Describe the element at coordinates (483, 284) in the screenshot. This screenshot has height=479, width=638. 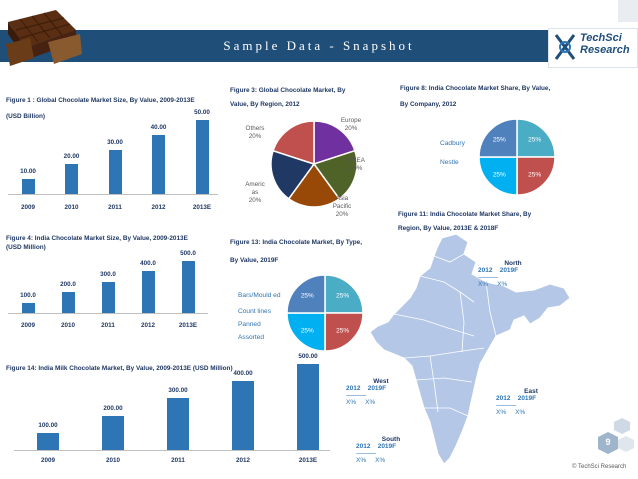
I see `region-north-x1: X%` at that location.